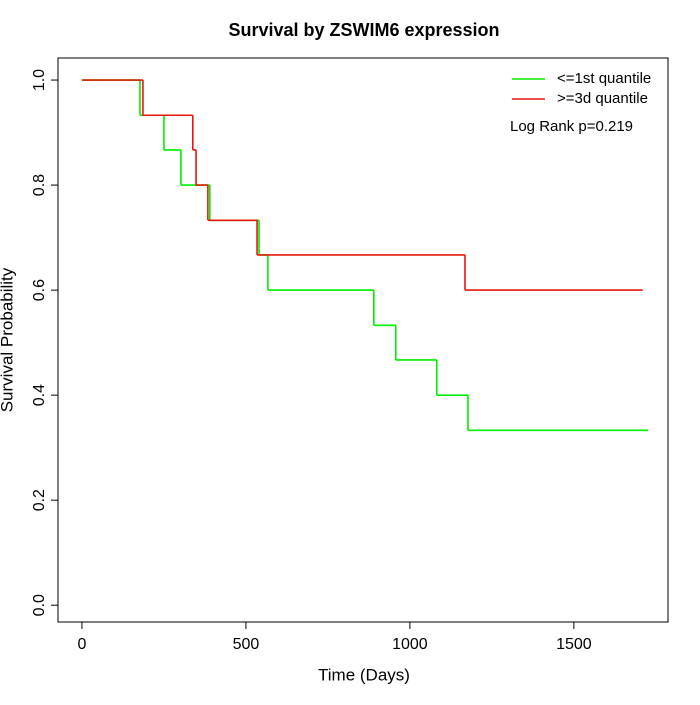  What do you see at coordinates (571, 126) in the screenshot?
I see `annotation: Log Rank p=0.219` at bounding box center [571, 126].